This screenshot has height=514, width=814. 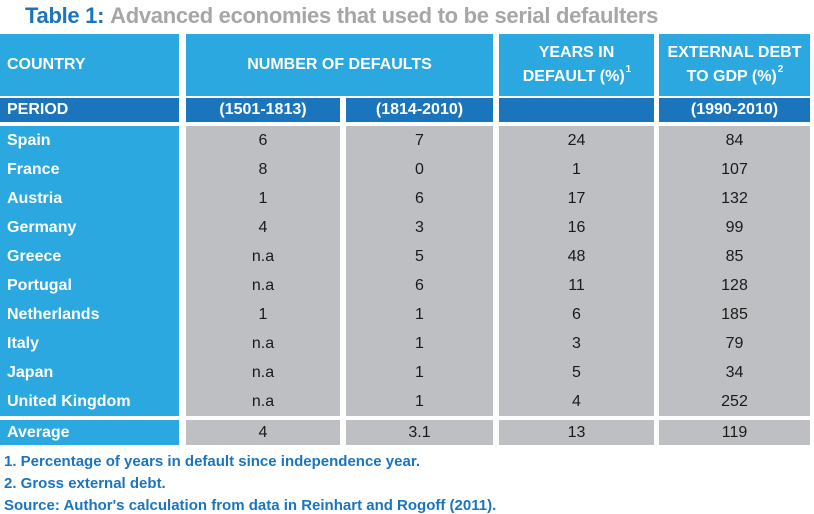 What do you see at coordinates (89, 432) in the screenshot?
I see `average-label: Average` at bounding box center [89, 432].